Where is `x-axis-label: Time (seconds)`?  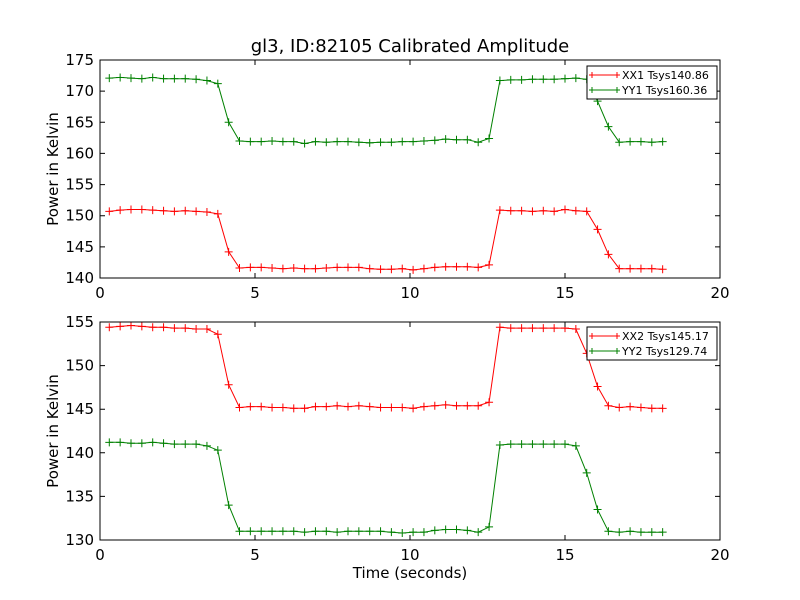
x-axis-label: Time (seconds) is located at coordinates (410, 573).